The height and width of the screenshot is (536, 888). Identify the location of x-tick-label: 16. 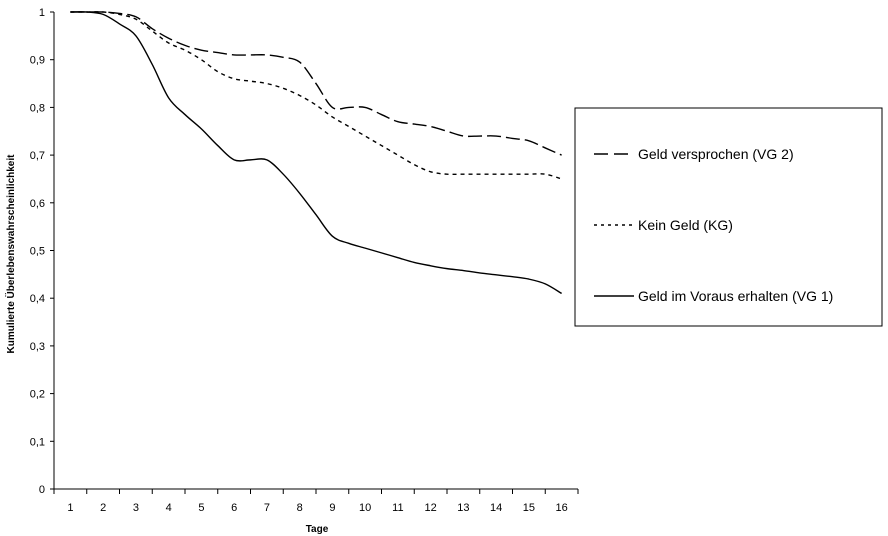
(562, 508).